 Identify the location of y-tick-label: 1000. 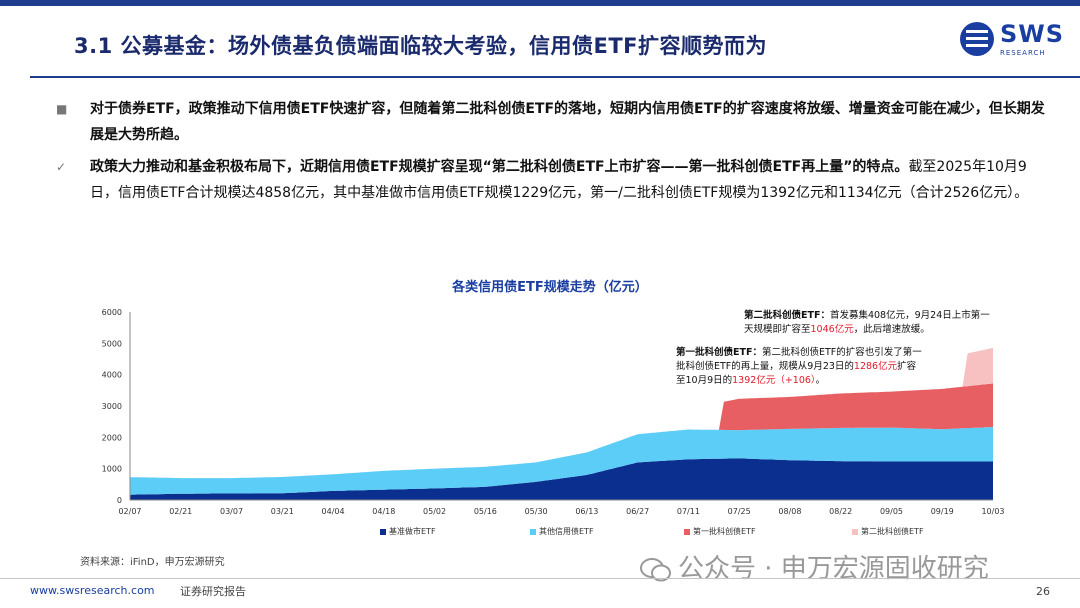
(112, 469).